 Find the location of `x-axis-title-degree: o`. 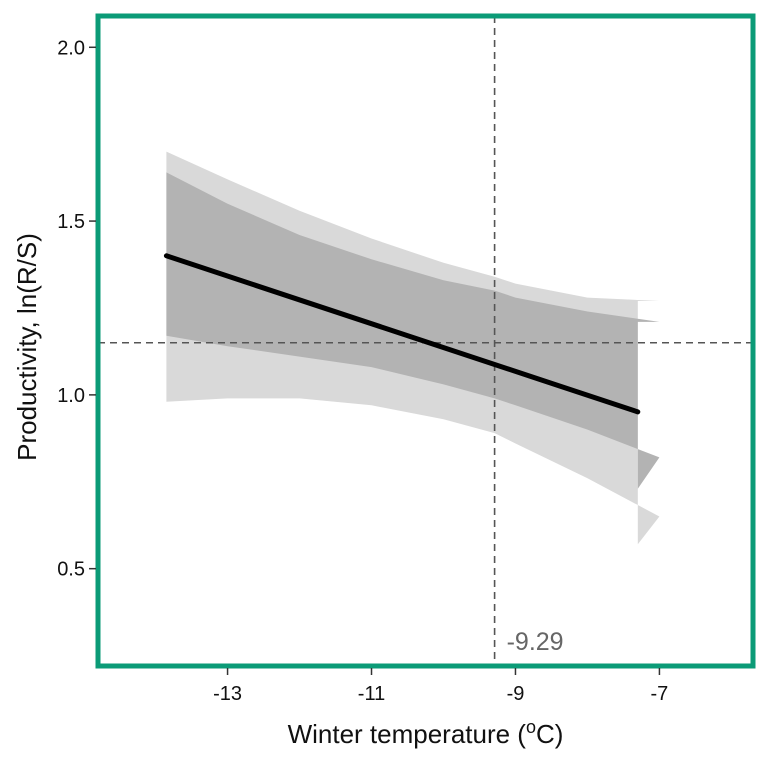

x-axis-title-degree: o is located at coordinates (531, 727).